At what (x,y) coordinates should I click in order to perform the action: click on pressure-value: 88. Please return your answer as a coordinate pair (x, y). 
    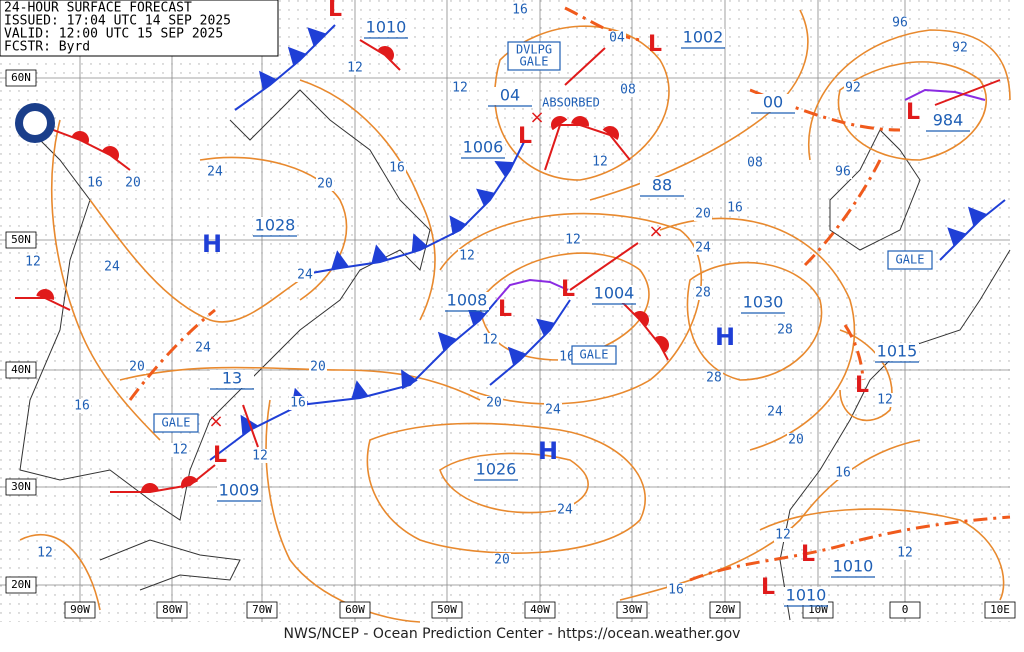
    Looking at the image, I should click on (662, 185).